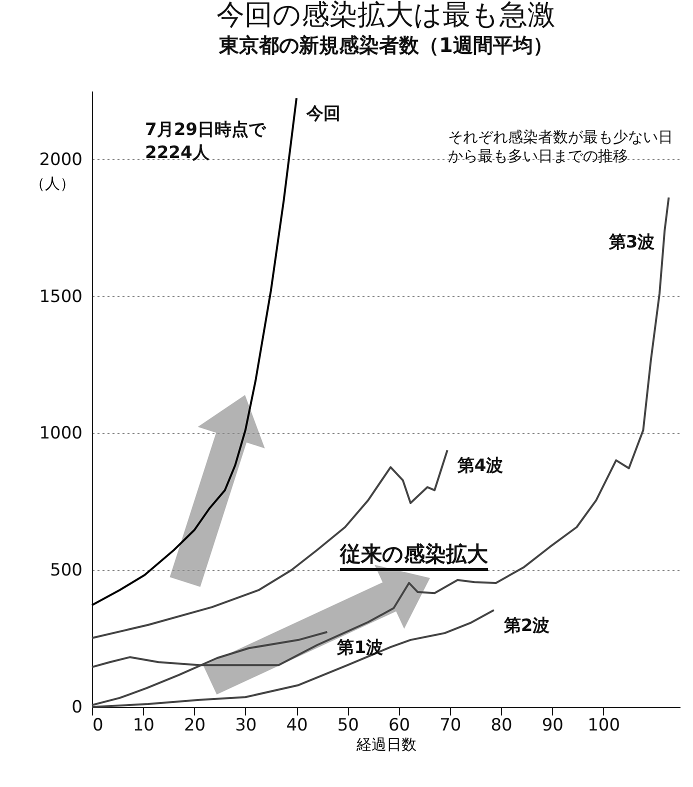  I want to click on annotation: 従来の感染拡大, so click(414, 555).